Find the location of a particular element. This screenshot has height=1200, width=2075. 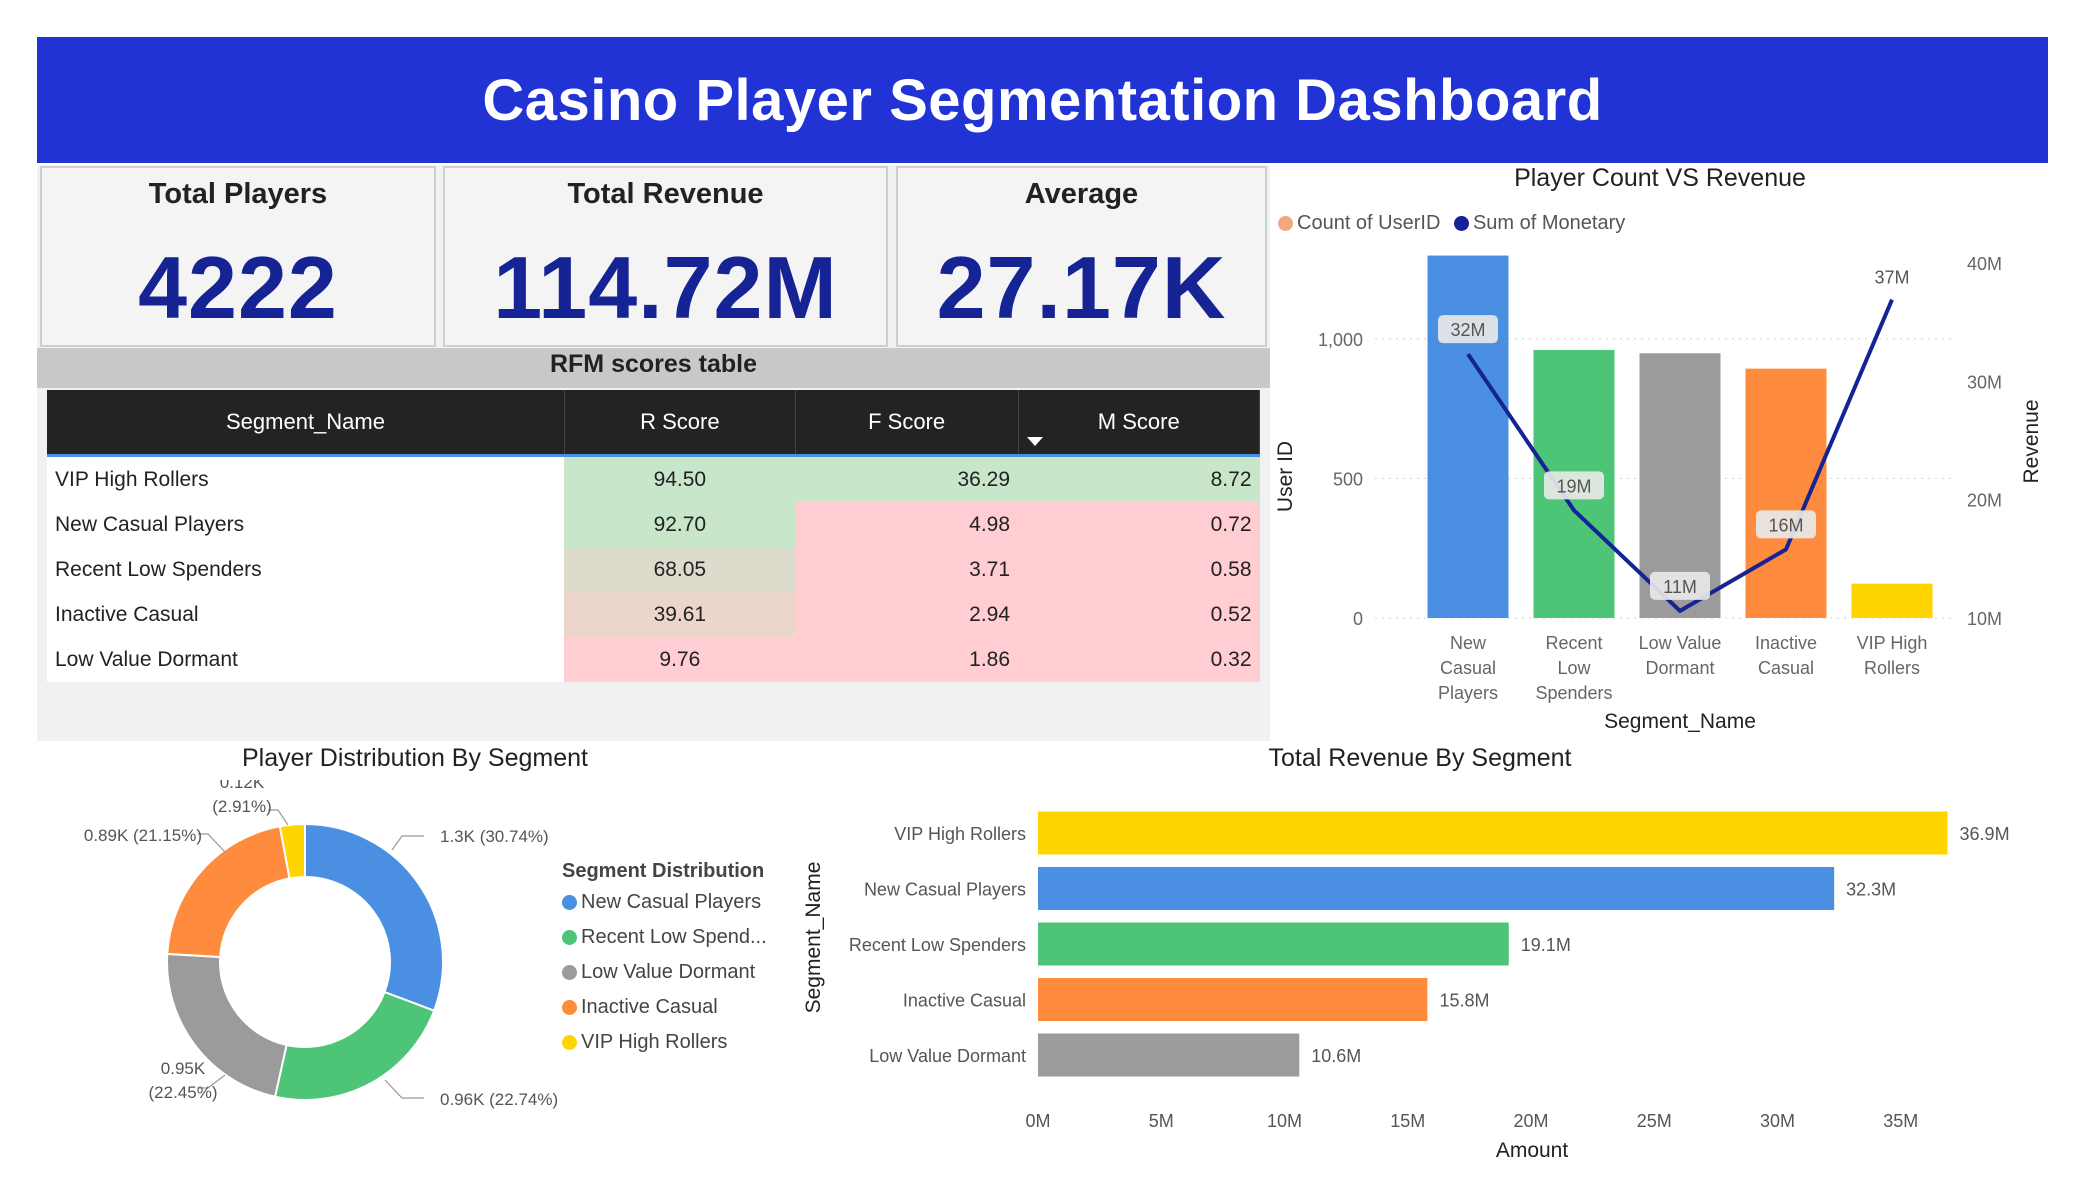

kpi-value: 114.72M is located at coordinates (665, 287).